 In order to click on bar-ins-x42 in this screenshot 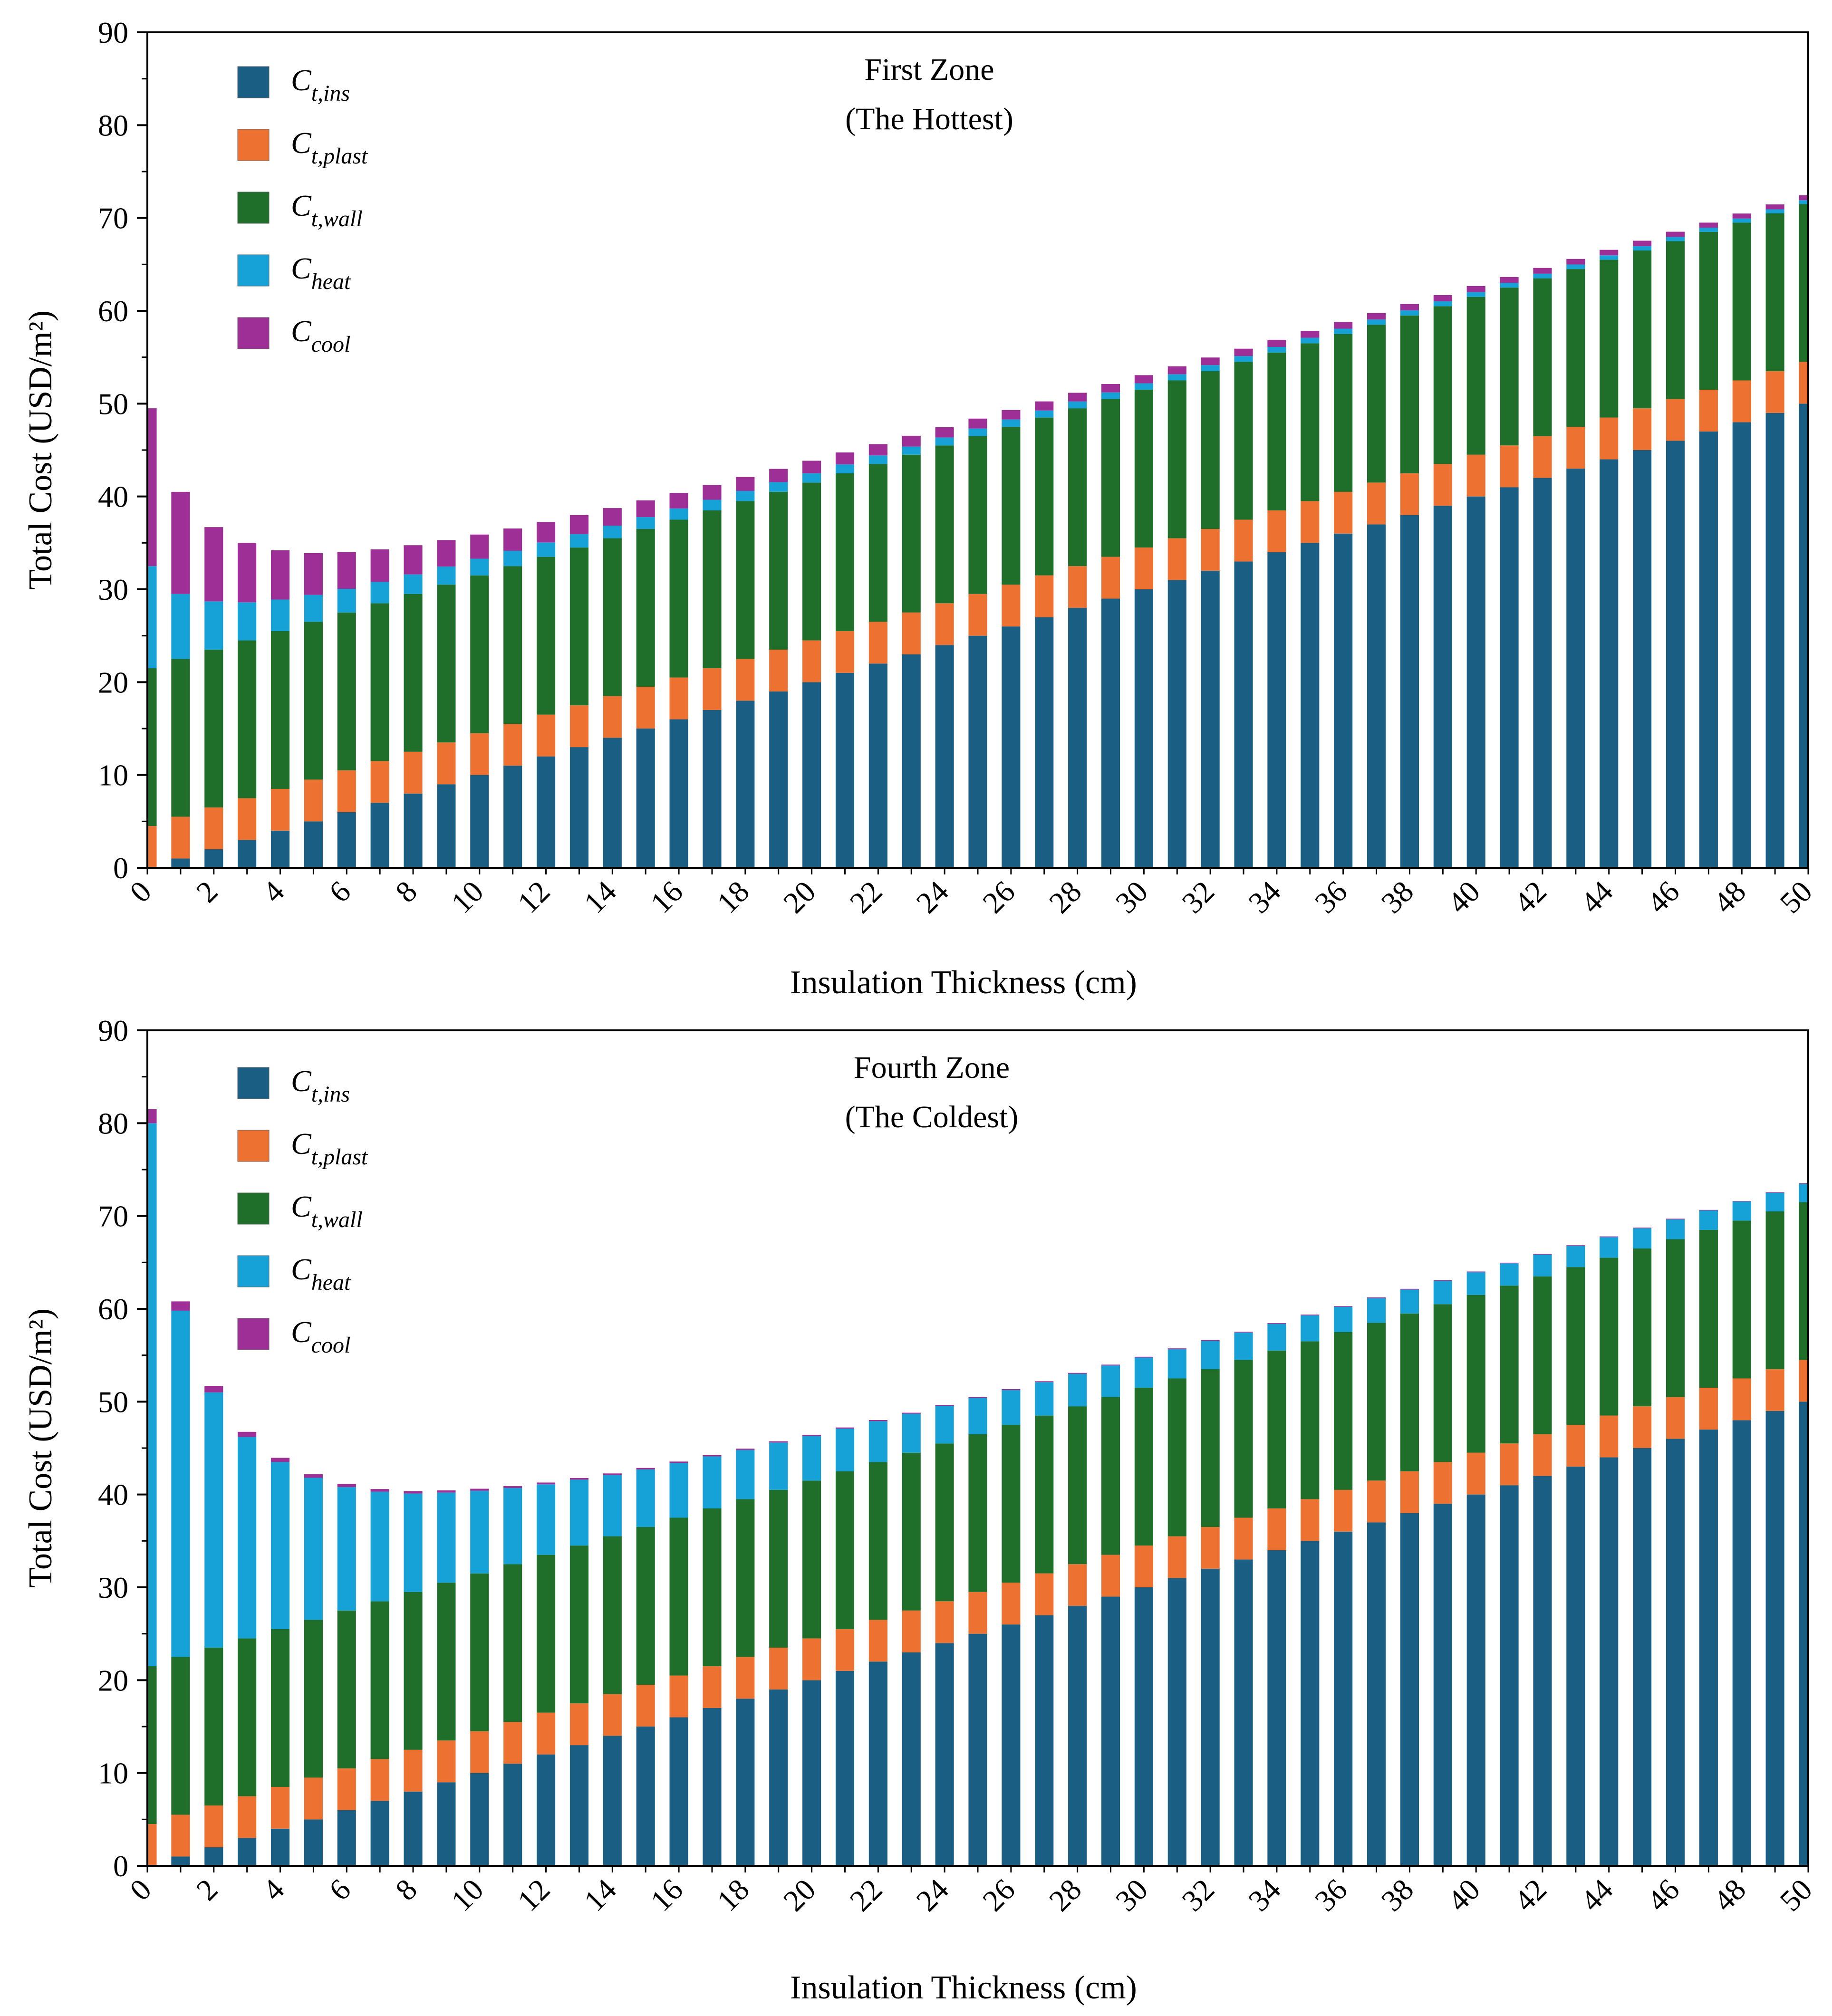, I will do `click(1542, 673)`.